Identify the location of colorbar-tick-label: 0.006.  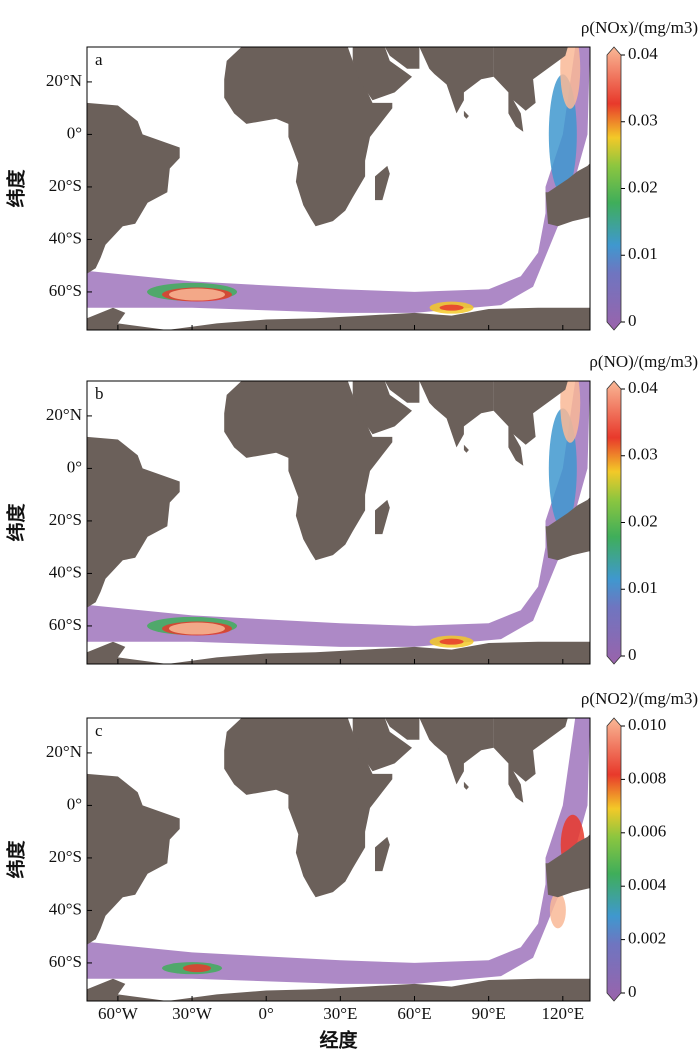
(647, 831).